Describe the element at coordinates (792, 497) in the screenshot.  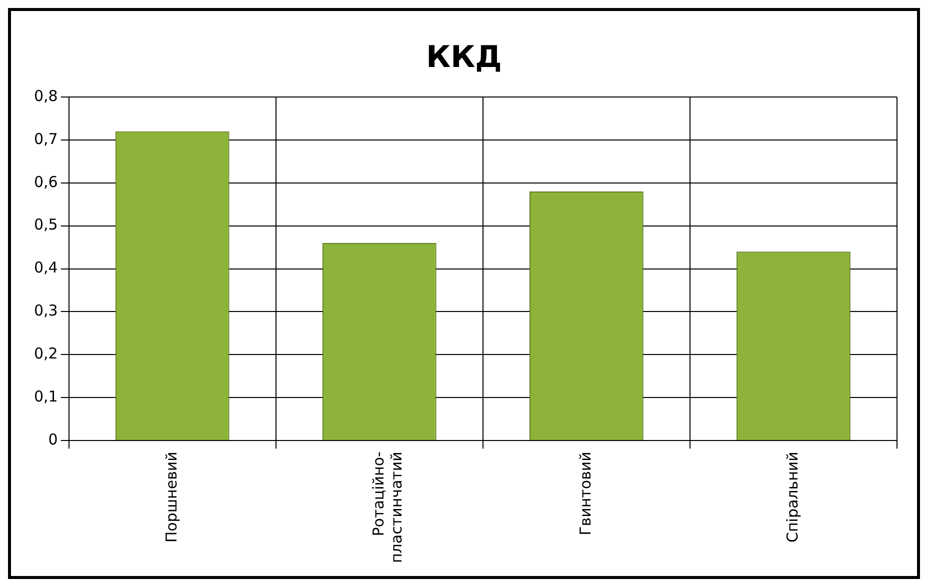
I see `x-tick-label: Спіральний` at that location.